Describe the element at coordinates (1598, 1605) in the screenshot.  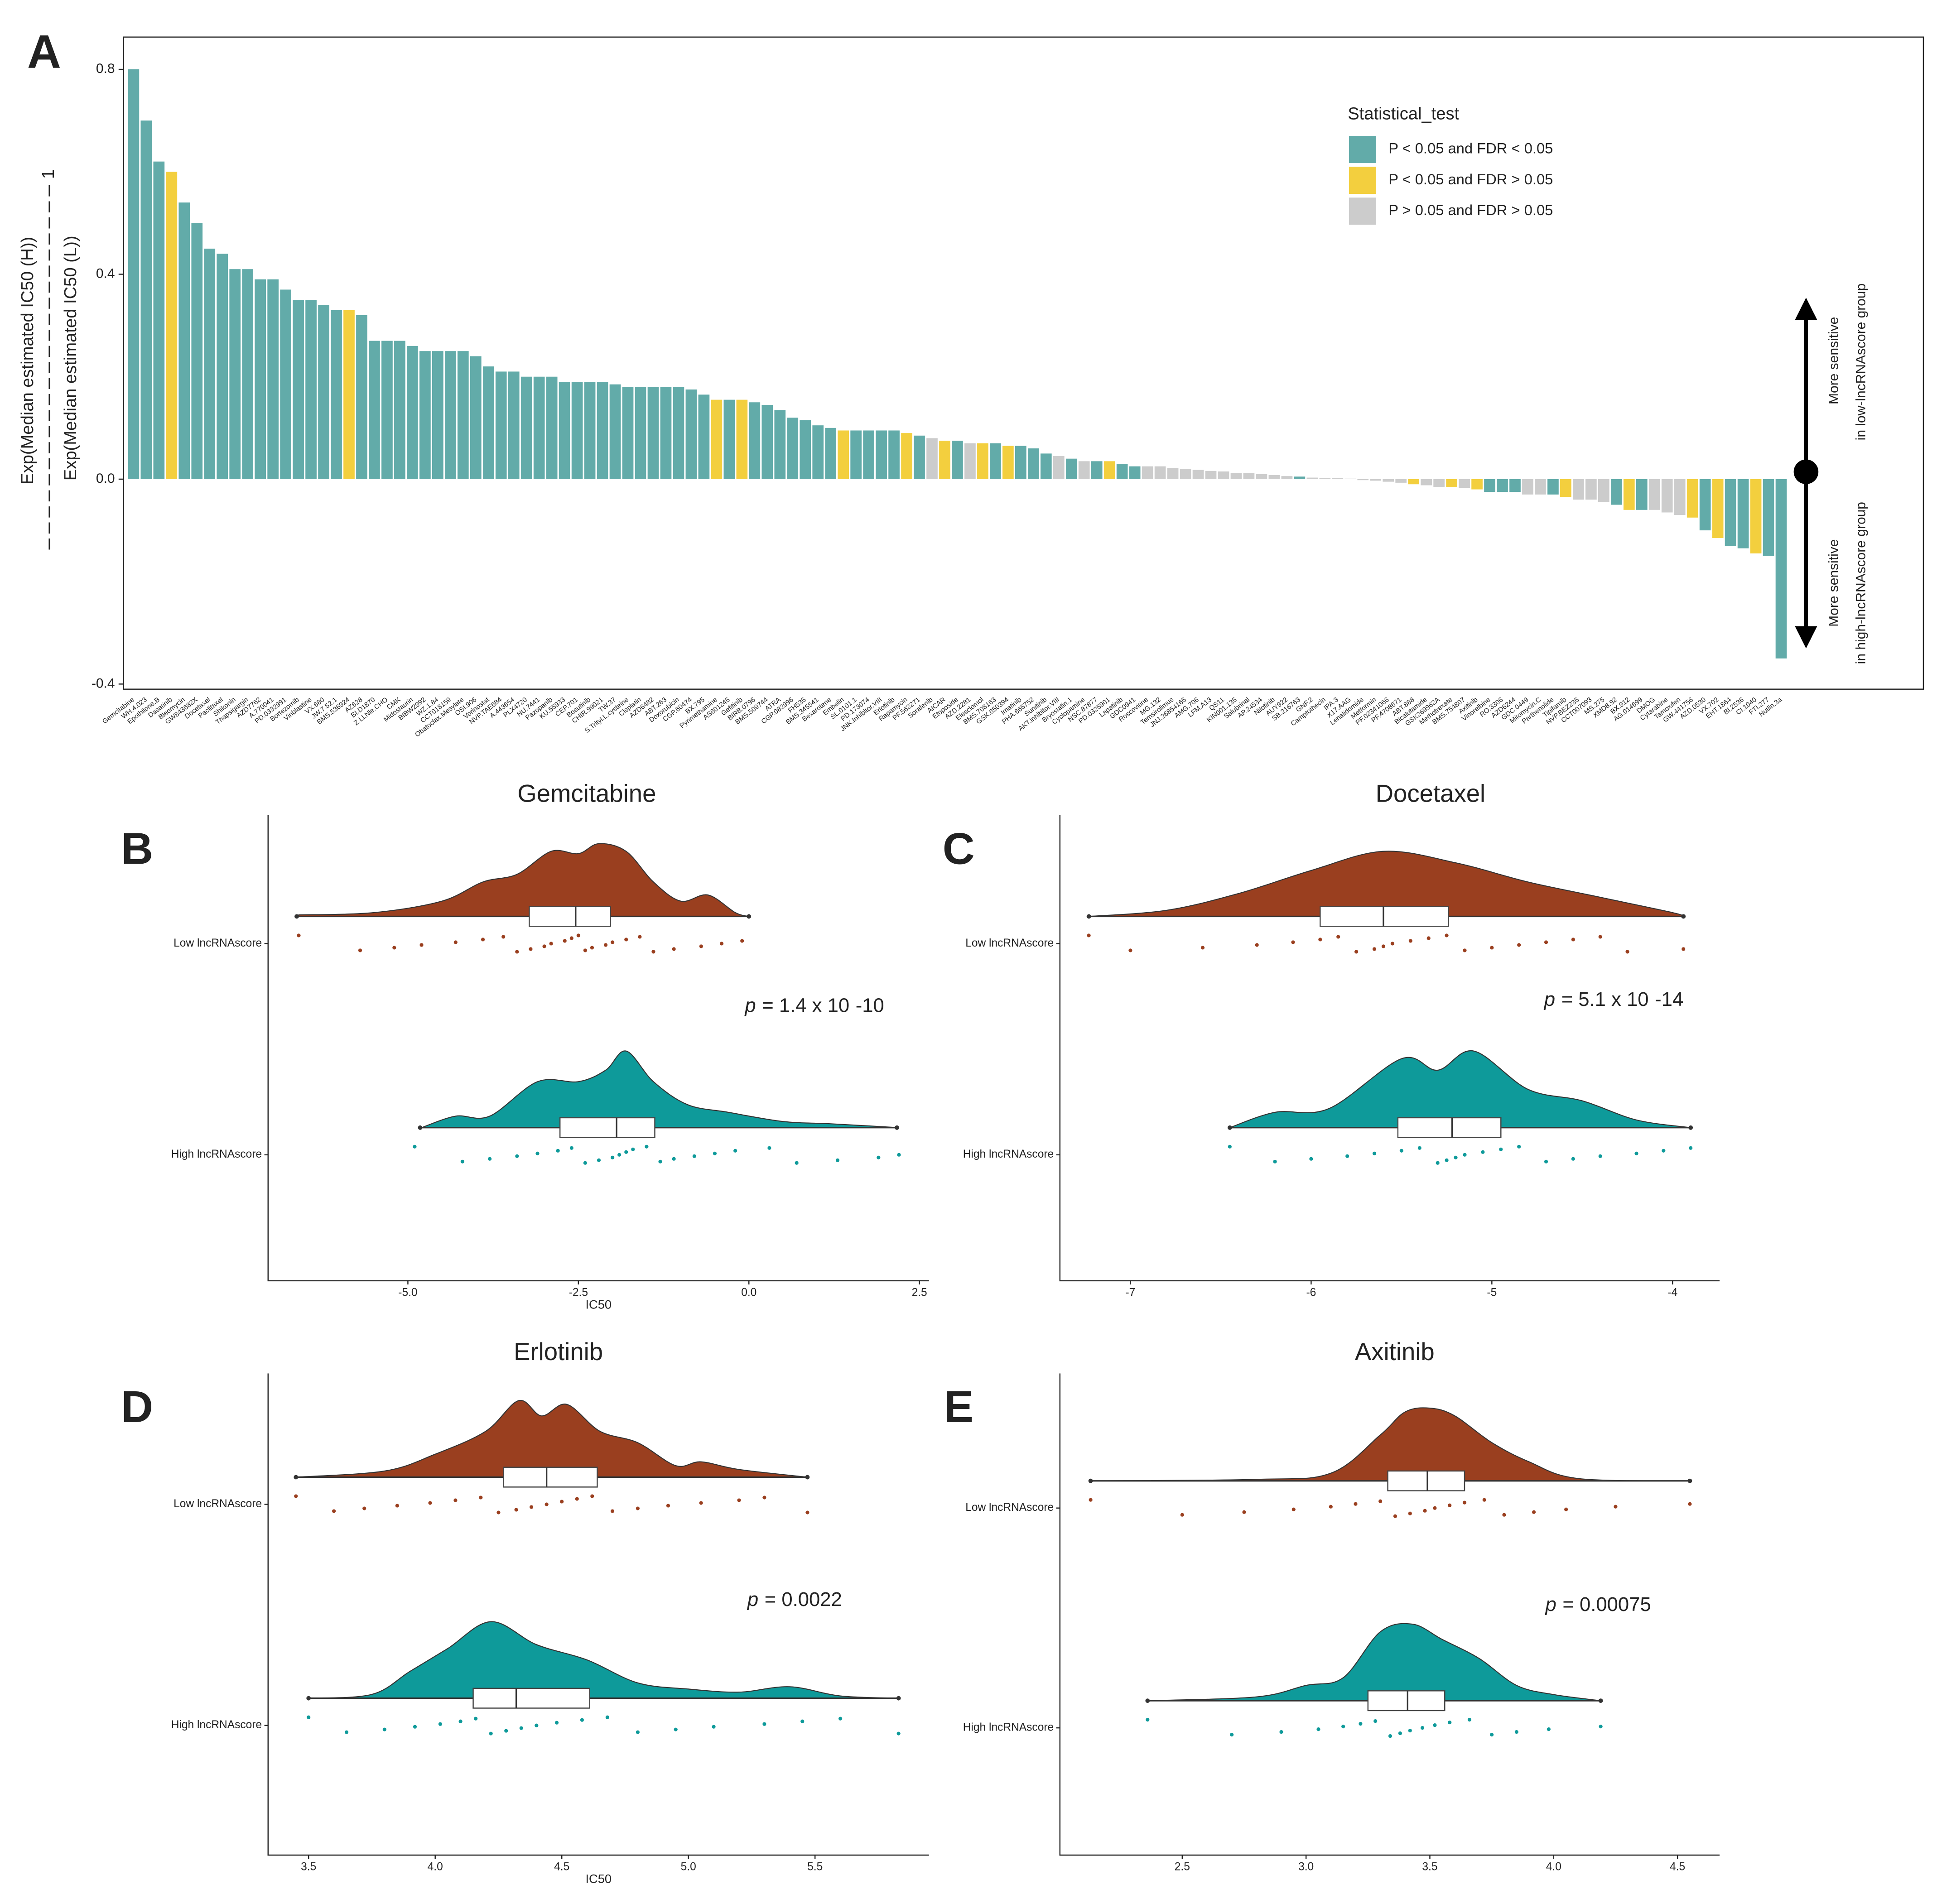
I see `p-value: p = 0.00075` at that location.